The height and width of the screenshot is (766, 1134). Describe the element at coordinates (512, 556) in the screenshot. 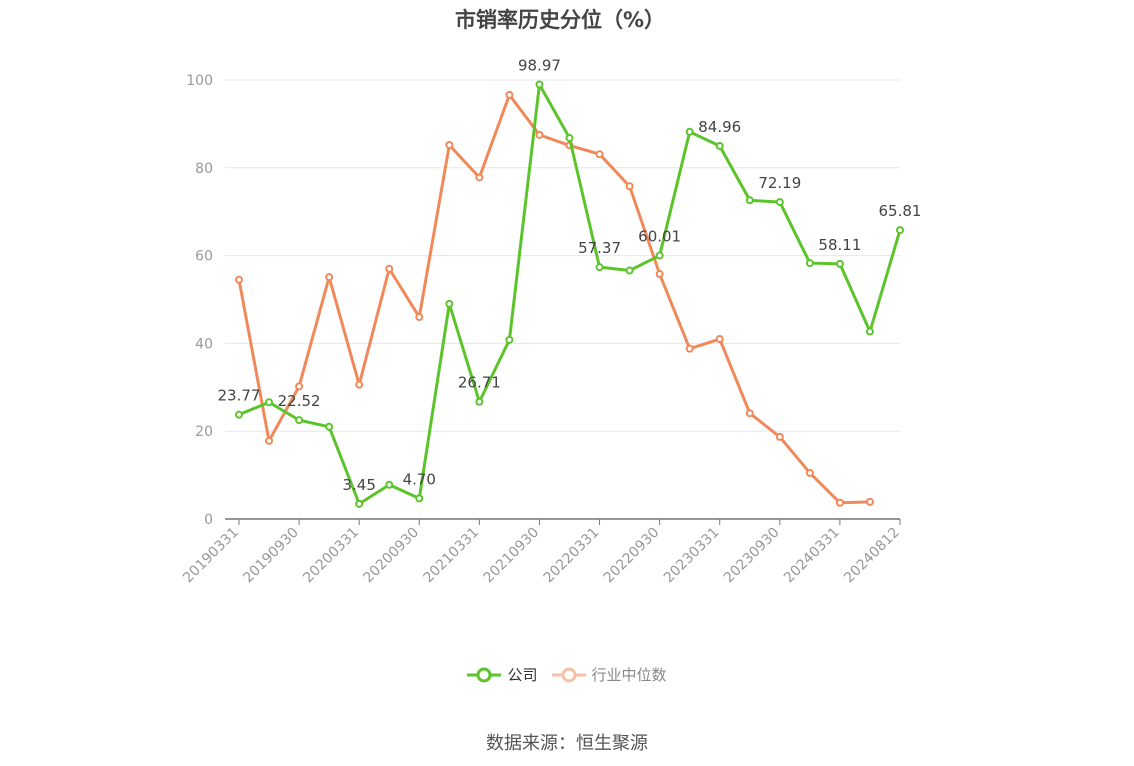

I see `x-tick-label-20210930: 20210930` at that location.